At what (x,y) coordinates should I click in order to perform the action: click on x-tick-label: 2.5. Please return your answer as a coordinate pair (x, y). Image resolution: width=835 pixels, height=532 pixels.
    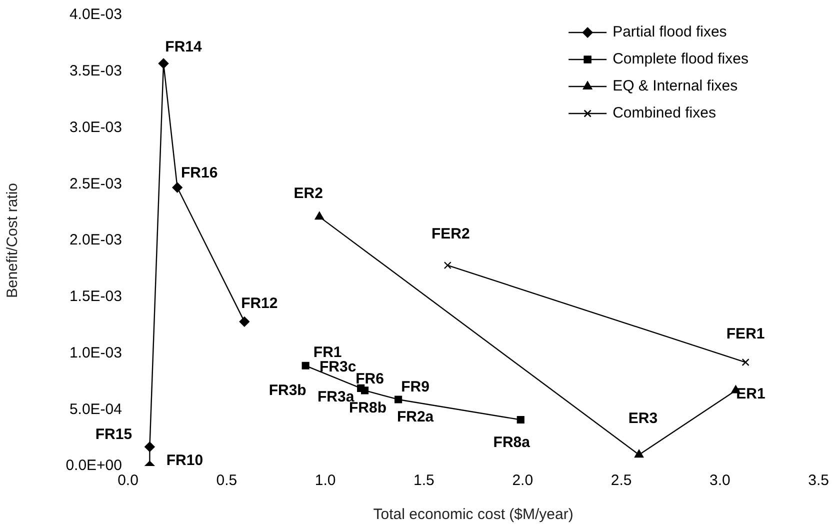
    Looking at the image, I should click on (621, 481).